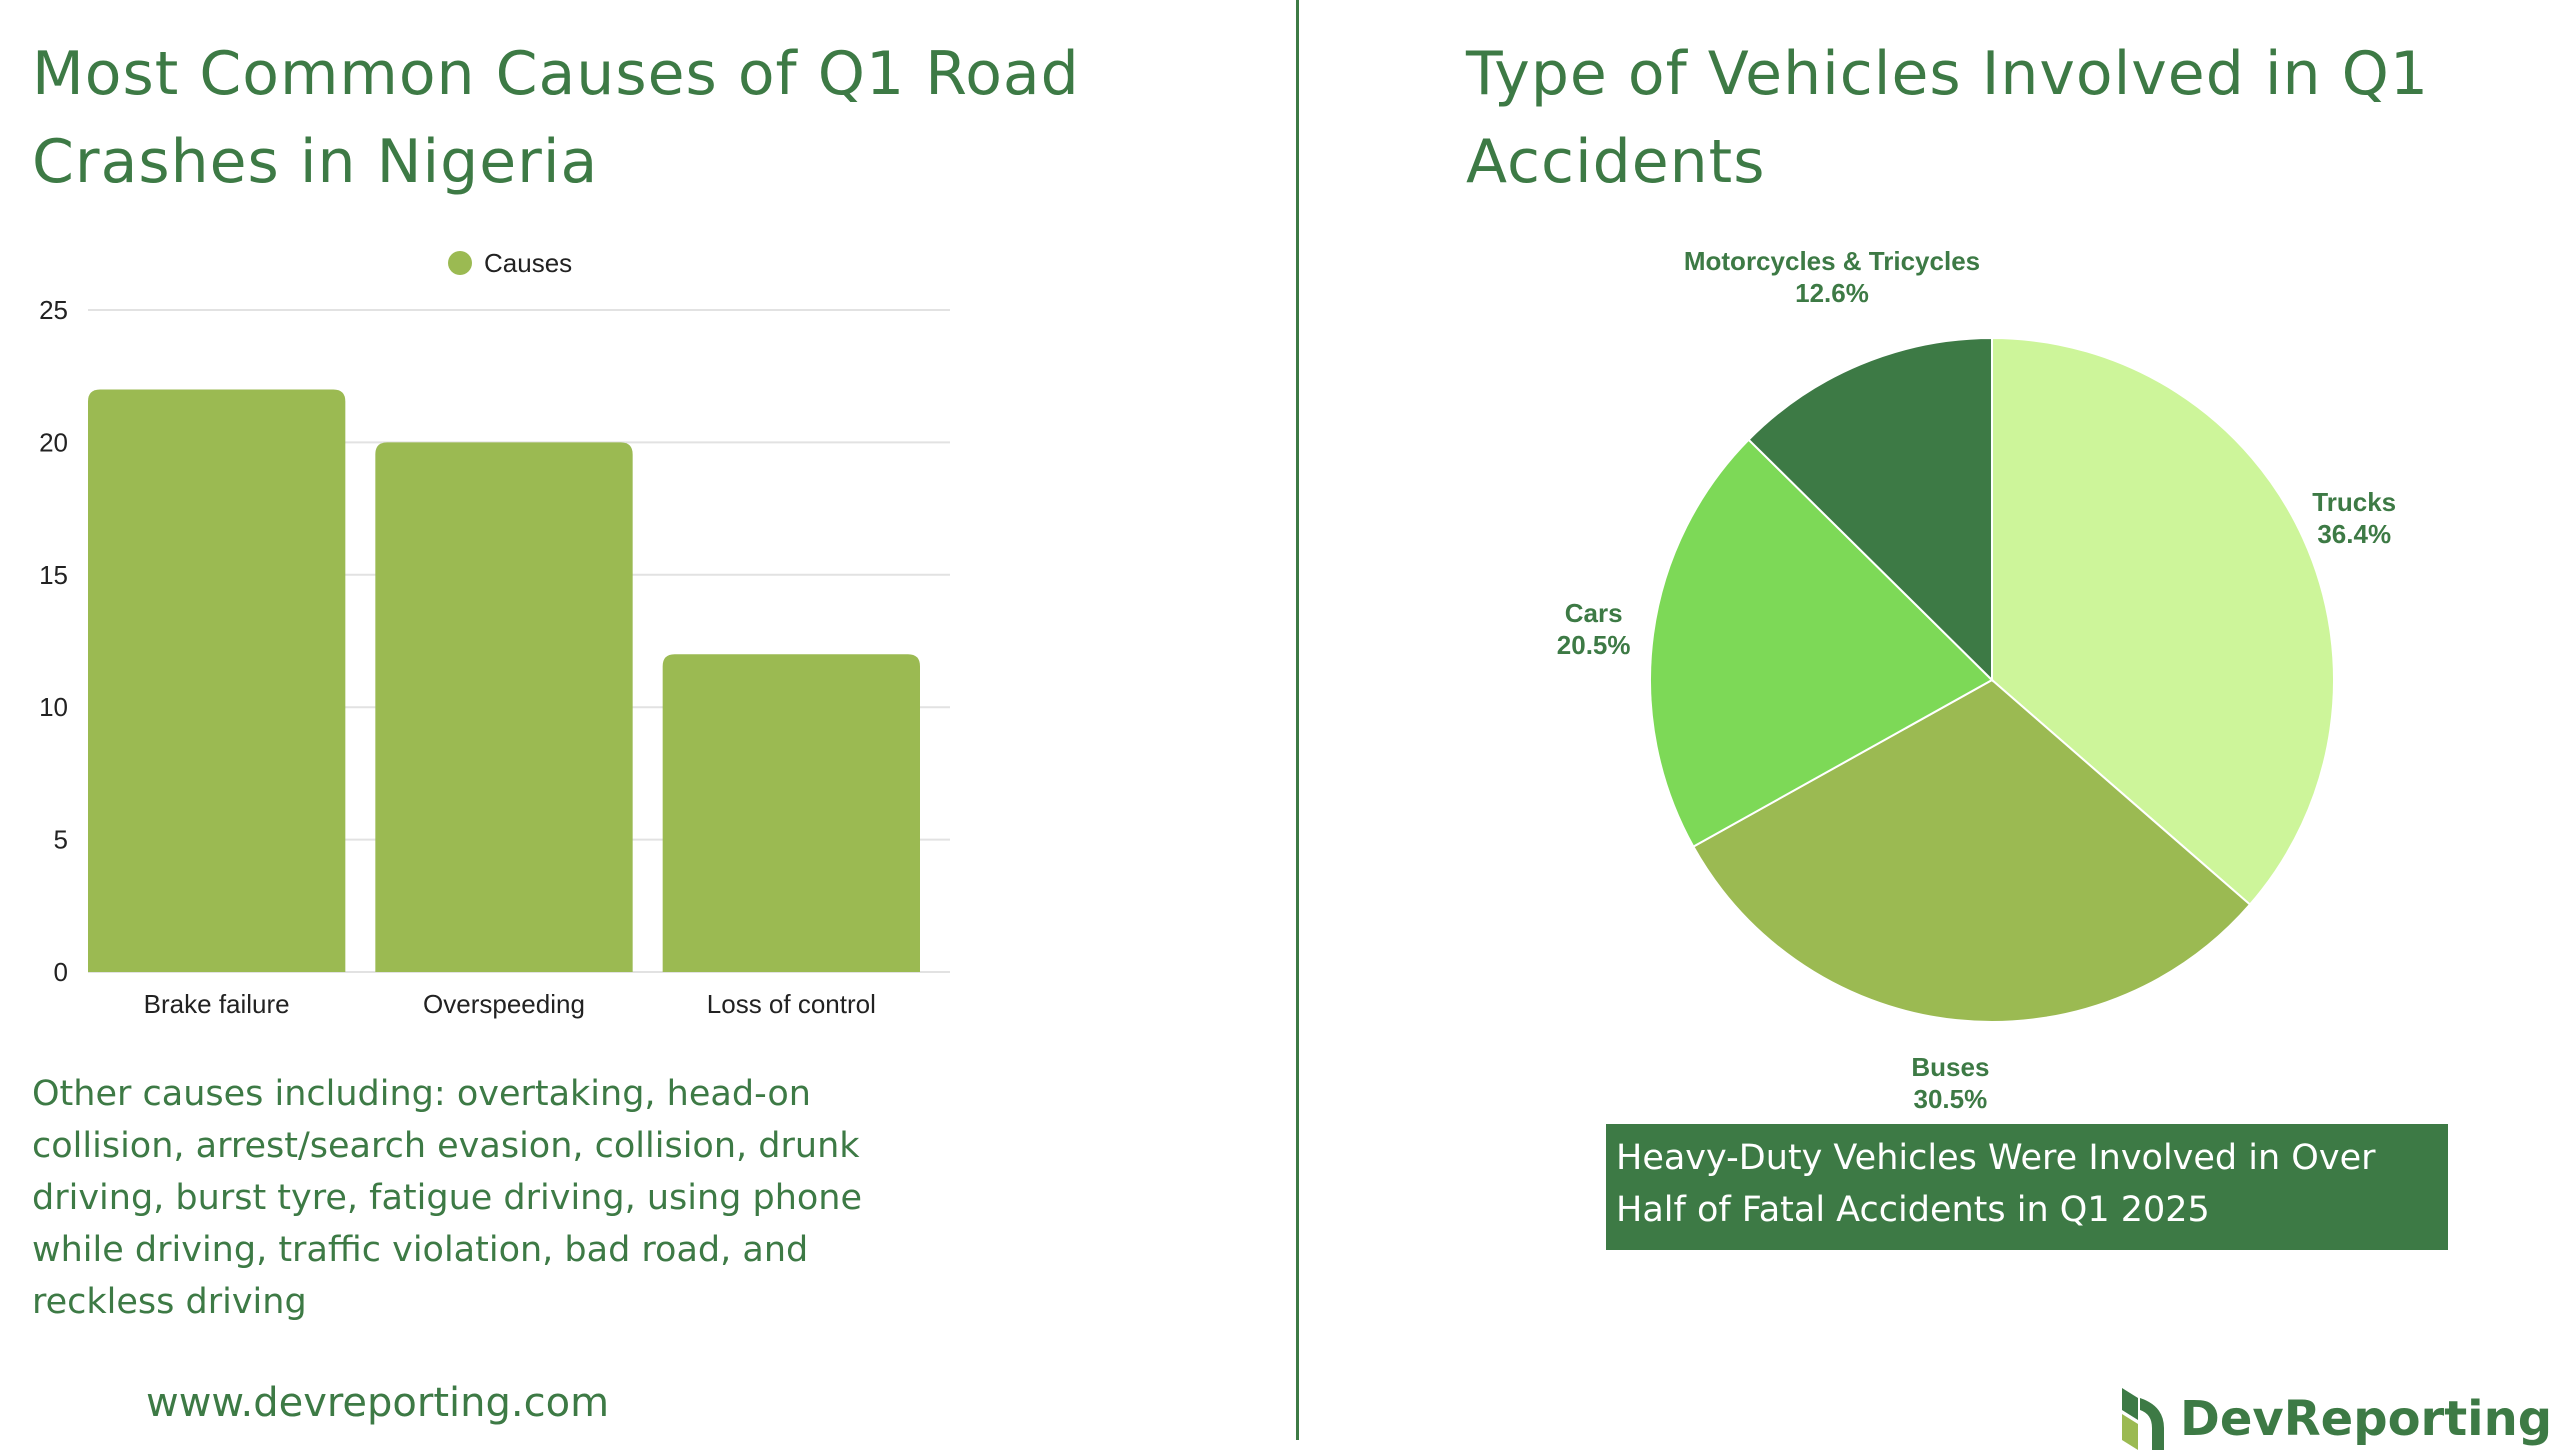 The image size is (2560, 1454). I want to click on y-tick-label: 0, so click(61, 972).